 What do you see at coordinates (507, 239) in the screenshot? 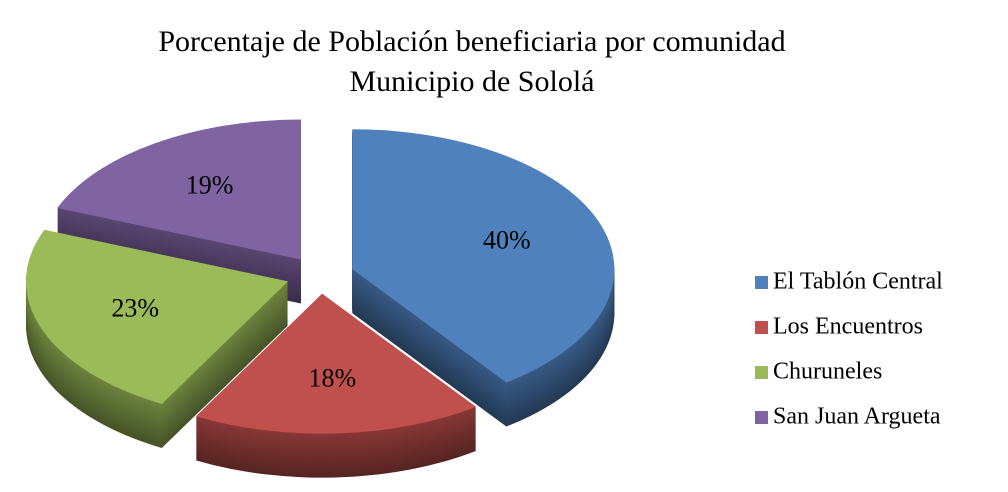
I see `data-label: 40%` at bounding box center [507, 239].